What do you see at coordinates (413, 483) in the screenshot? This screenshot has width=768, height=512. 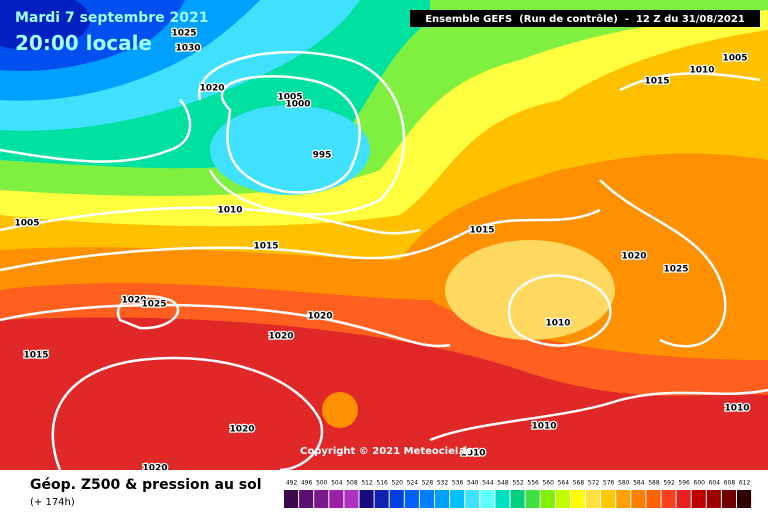 I see `scale-label: 524` at bounding box center [413, 483].